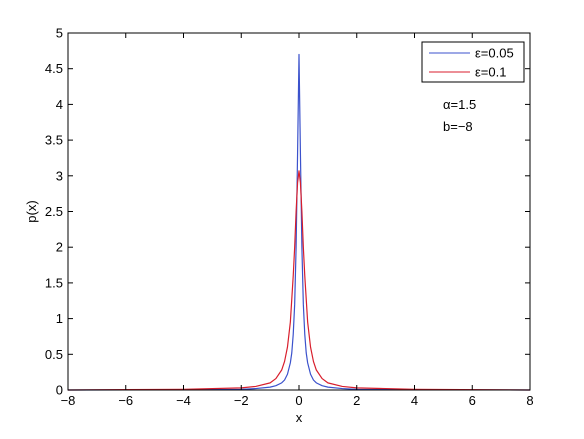 This screenshot has width=584, height=439. I want to click on y-tick-label: 0, so click(59, 390).